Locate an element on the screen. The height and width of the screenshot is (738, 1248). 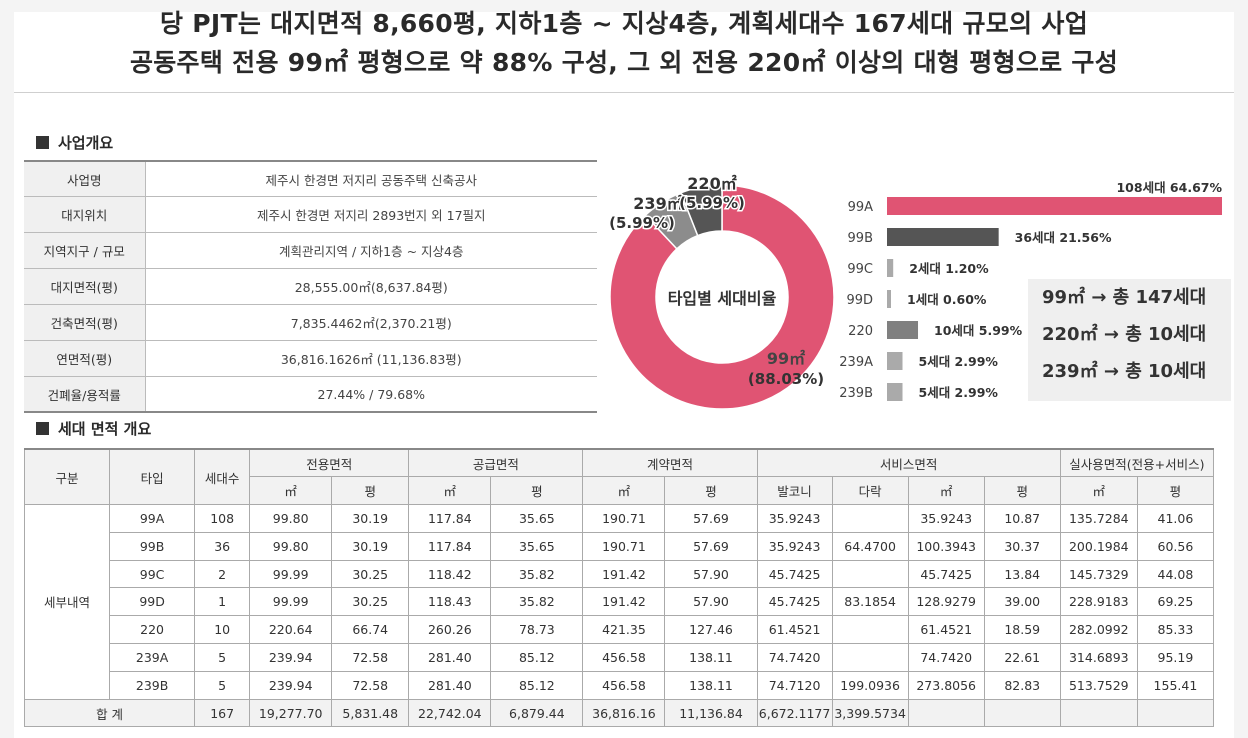
header-units: 세대수 is located at coordinates (222, 477).